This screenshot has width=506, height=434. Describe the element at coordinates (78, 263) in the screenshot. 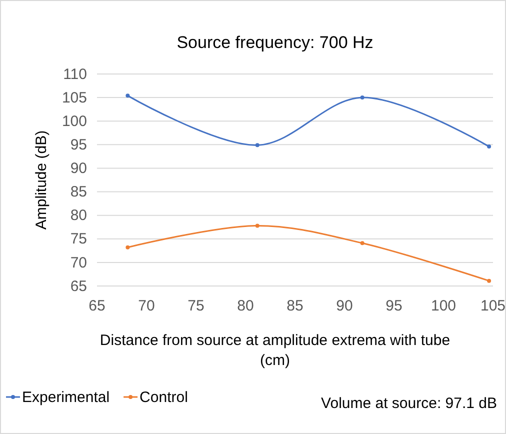

I see `y-tick-label: 70` at that location.